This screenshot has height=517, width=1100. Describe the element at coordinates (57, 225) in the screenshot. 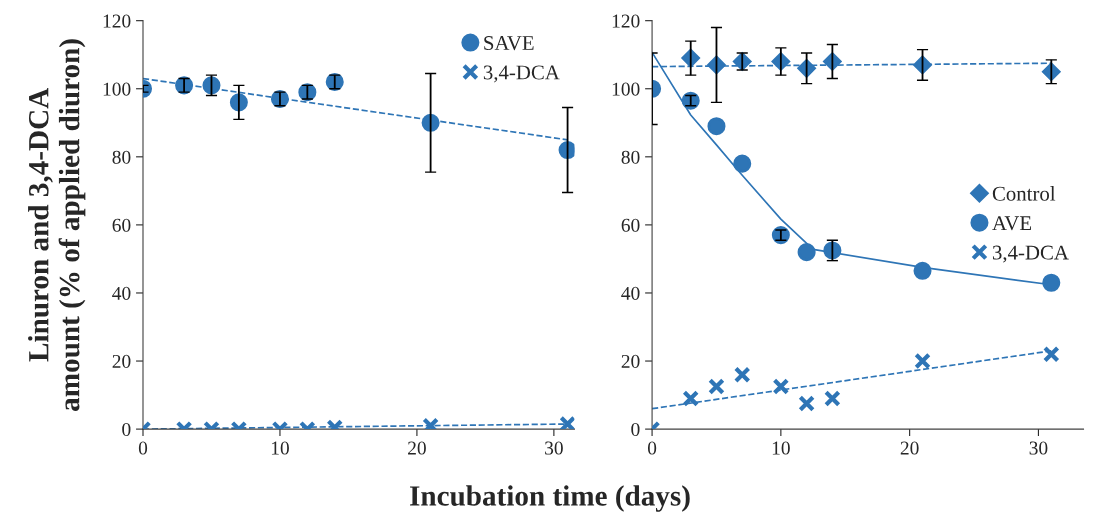

I see `y-axis-title: Linuron and 3,4-DCA amount (% of applied diuron)` at that location.